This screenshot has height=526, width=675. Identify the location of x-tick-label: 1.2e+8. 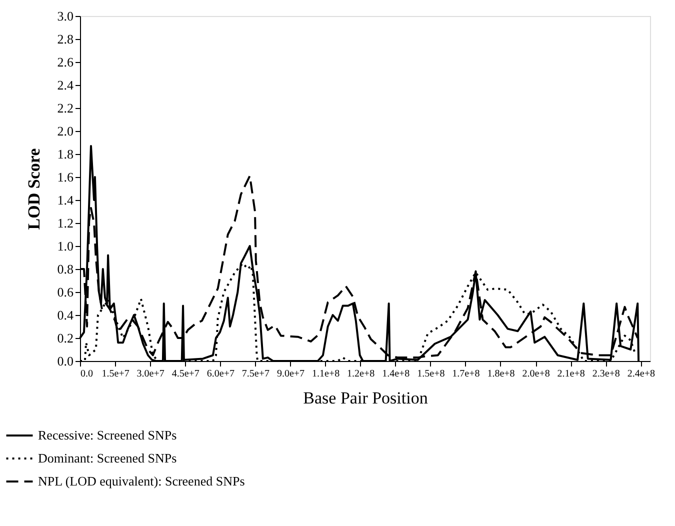
(361, 374).